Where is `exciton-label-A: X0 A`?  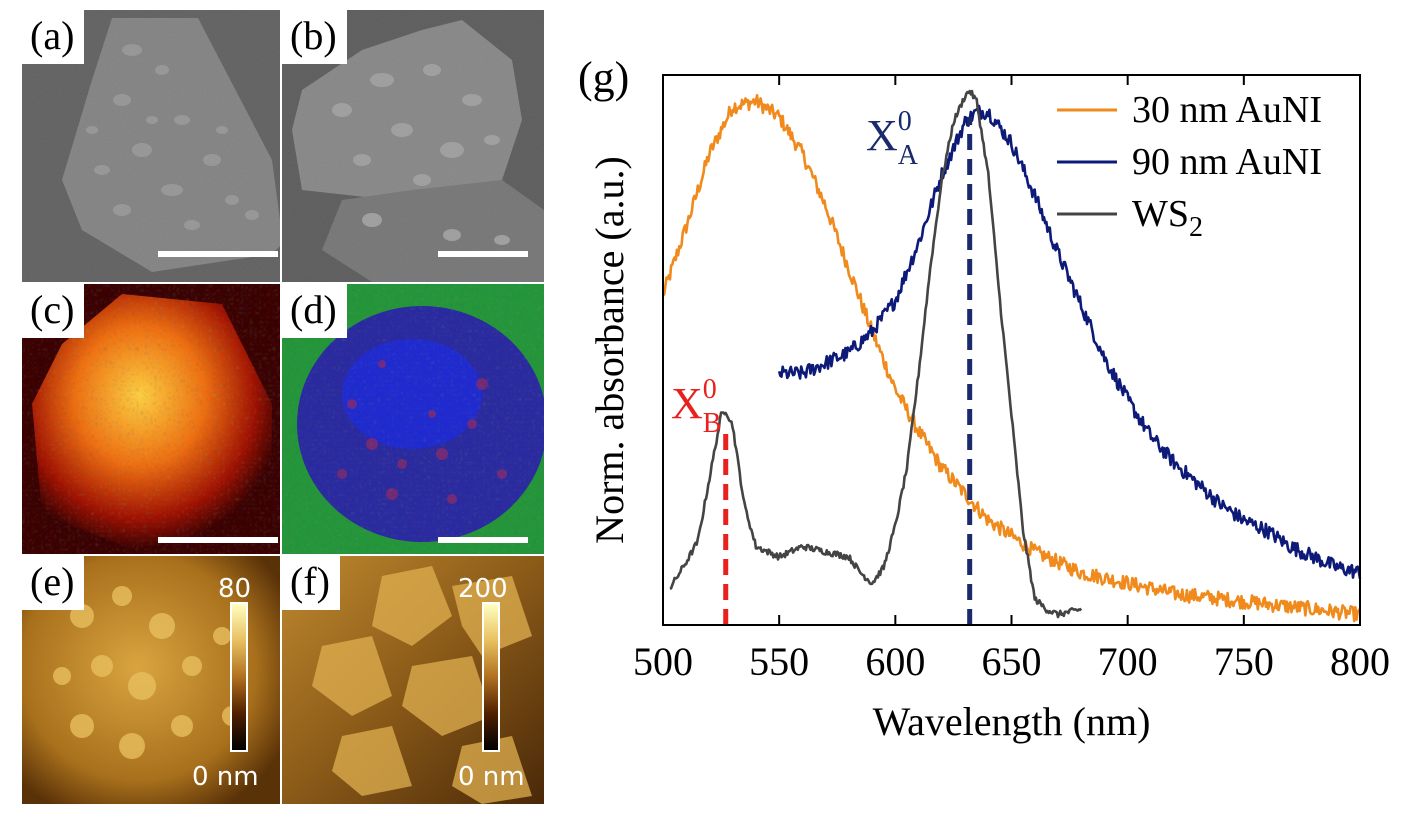
exciton-label-A: X0 A is located at coordinates (892, 138).